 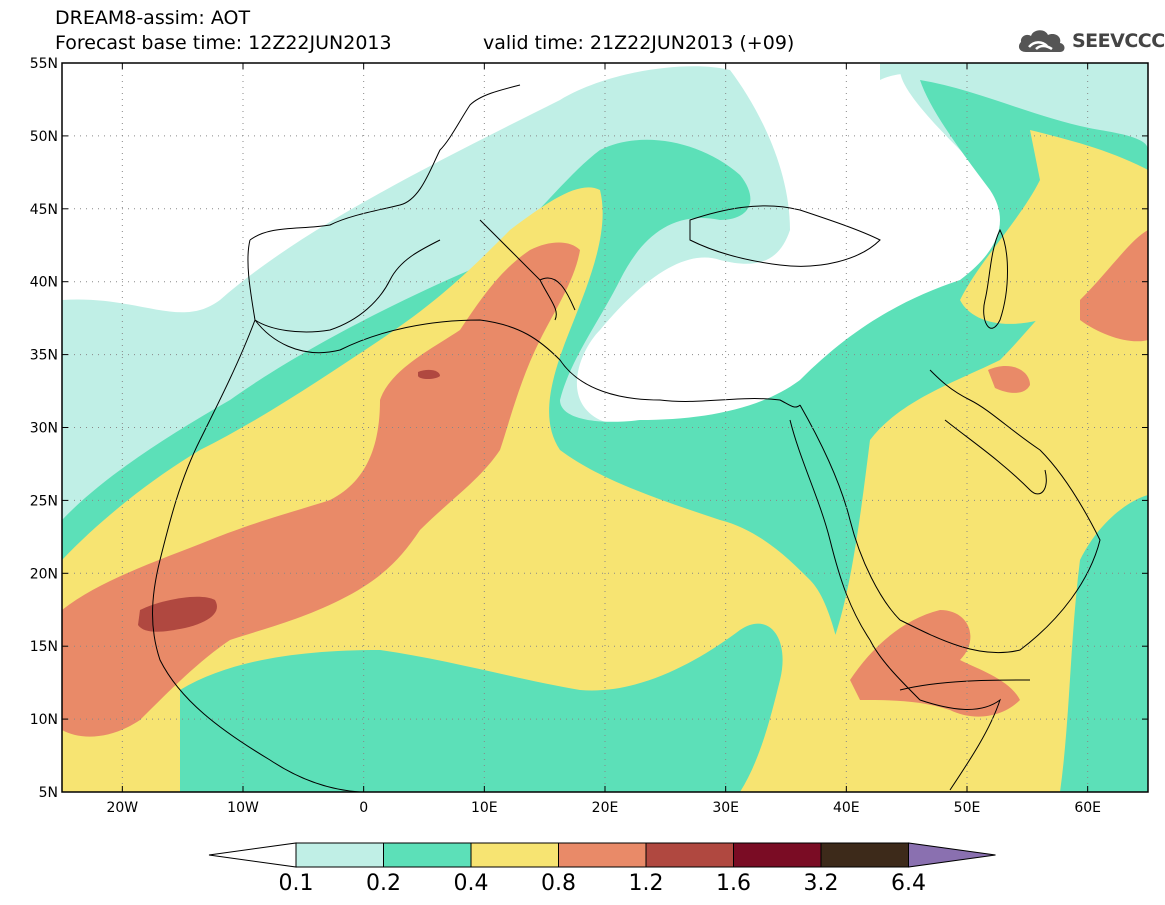 I want to click on seevccc-logo: SEEVCCC, so click(x=1090, y=41).